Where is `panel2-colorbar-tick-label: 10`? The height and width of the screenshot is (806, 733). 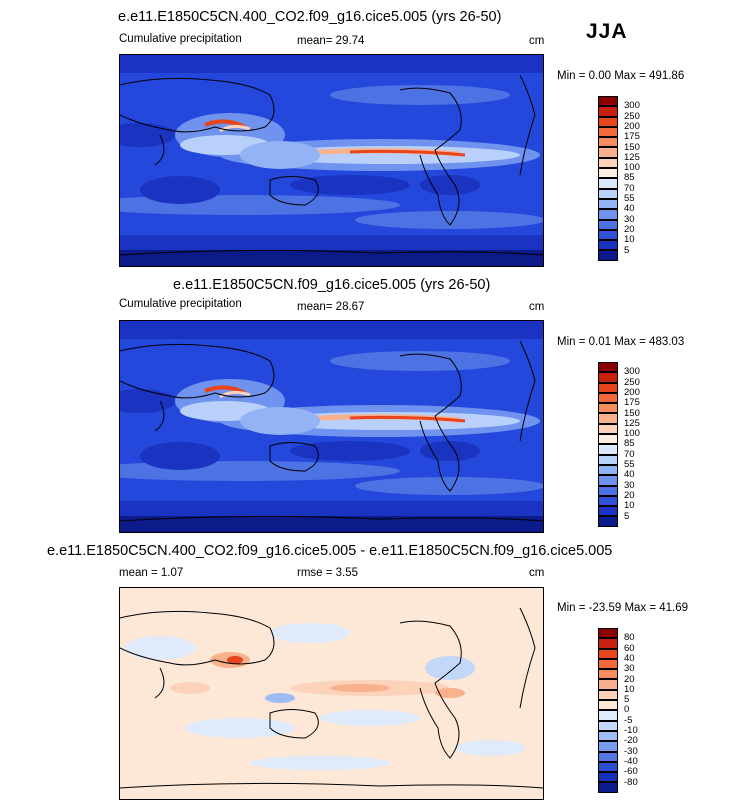 panel2-colorbar-tick-label: 10 is located at coordinates (629, 506).